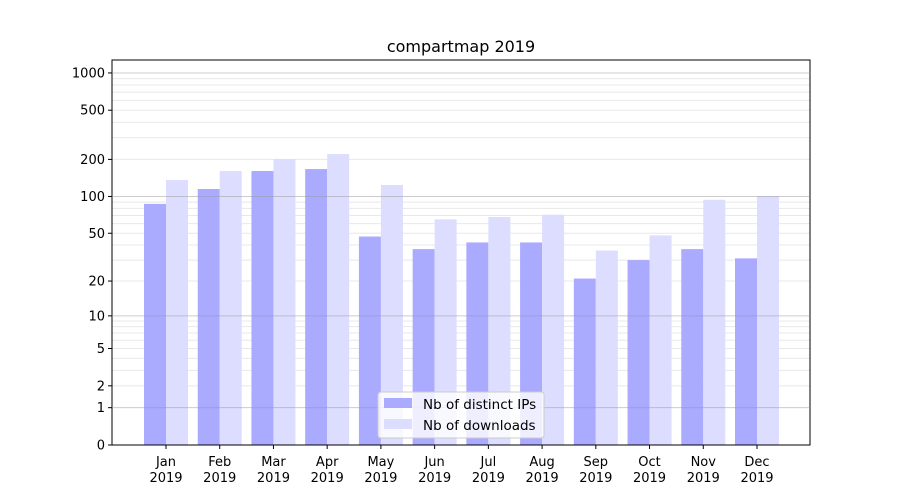 Image resolution: width=900 pixels, height=504 pixels. I want to click on x-tick-label: Apr 2019, so click(327, 470).